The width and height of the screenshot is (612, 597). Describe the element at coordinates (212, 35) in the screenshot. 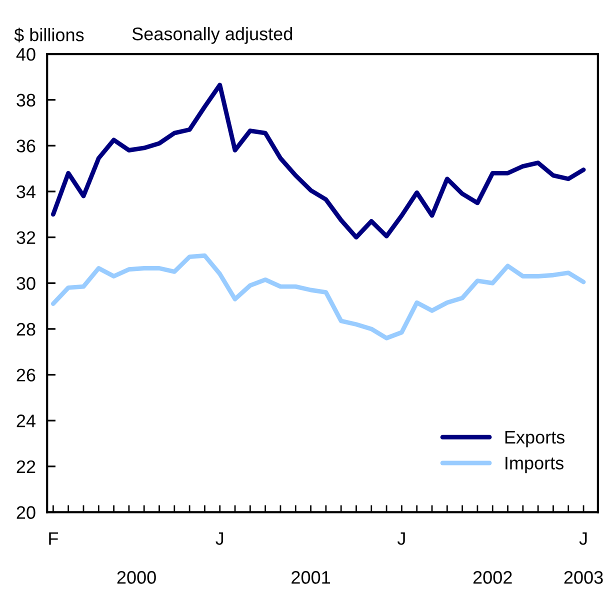

I see `chart-subtitle: Seasonally adjusted` at that location.